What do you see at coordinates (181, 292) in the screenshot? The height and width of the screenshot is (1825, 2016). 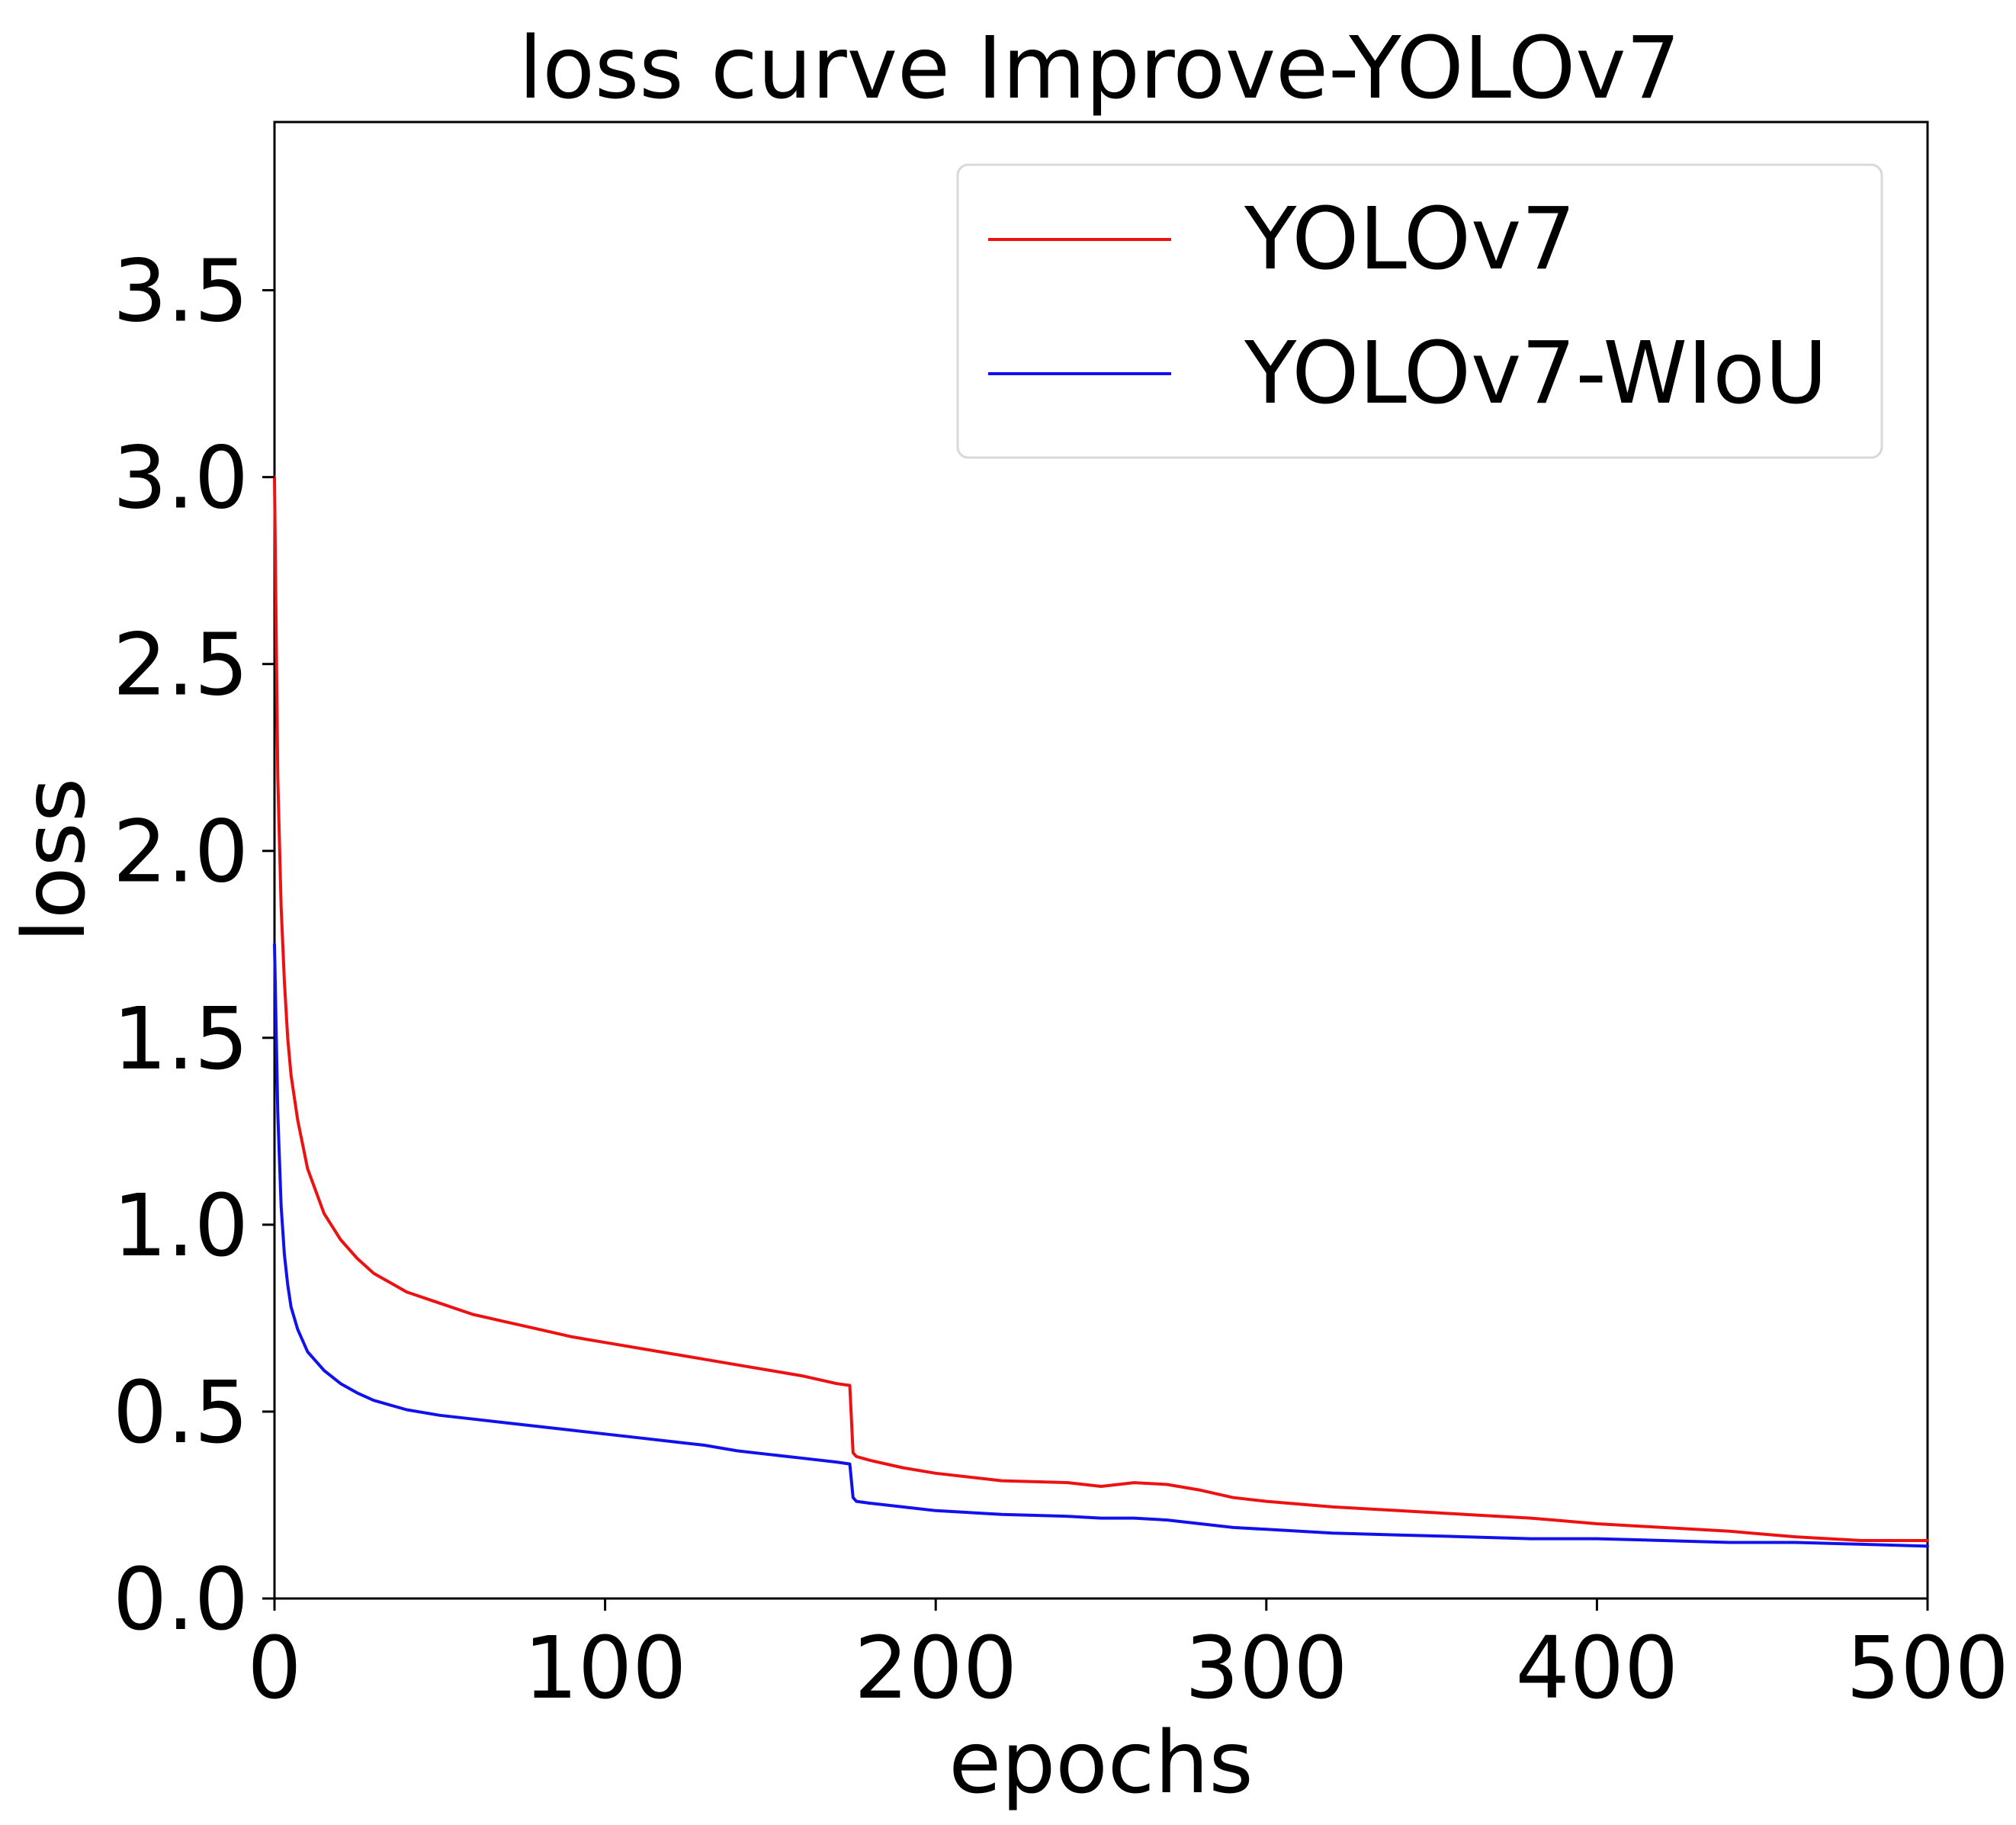 I see `y-tick-label: 3.5` at bounding box center [181, 292].